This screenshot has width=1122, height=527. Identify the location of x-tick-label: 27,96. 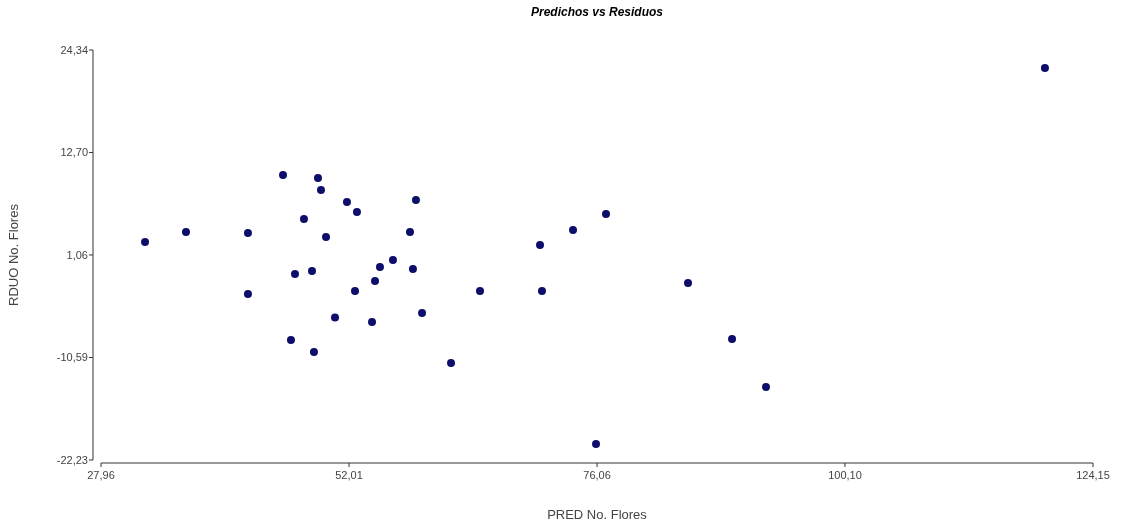
(101, 475).